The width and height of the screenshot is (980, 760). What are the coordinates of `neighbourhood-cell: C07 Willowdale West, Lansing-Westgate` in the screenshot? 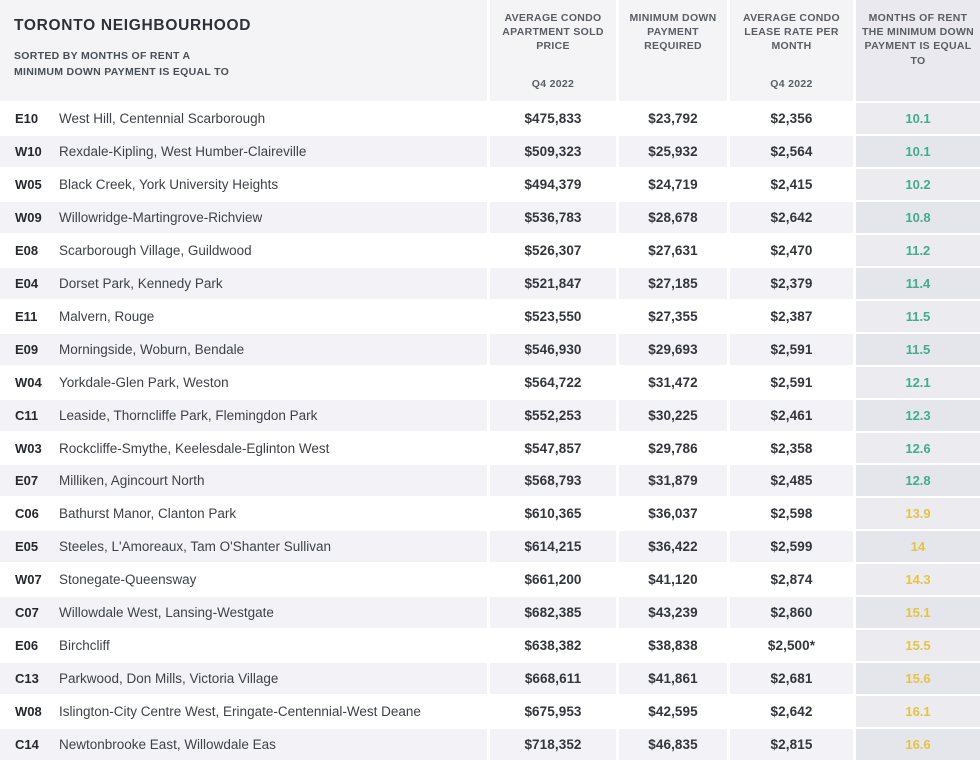 It's located at (243, 613).